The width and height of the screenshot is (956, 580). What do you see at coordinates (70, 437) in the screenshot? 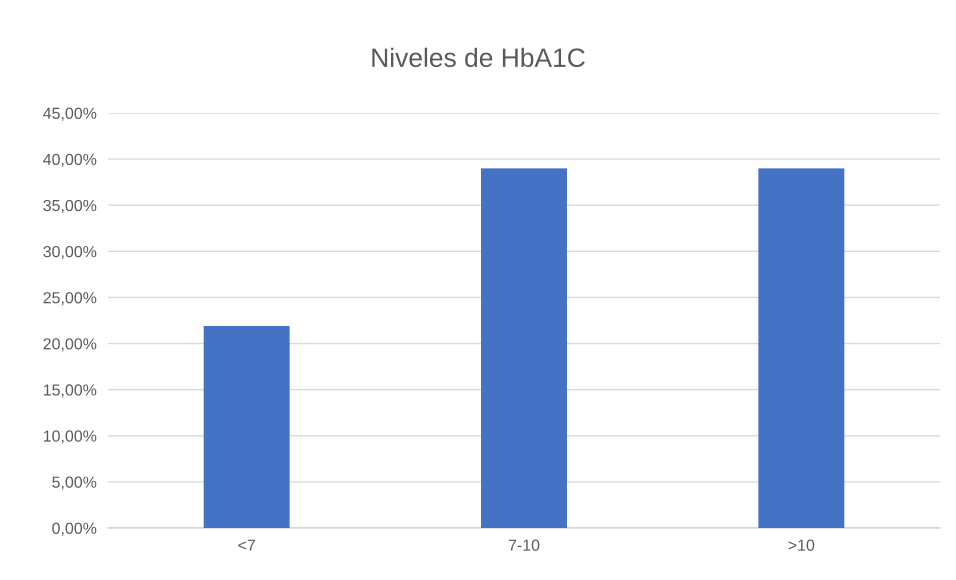
I see `y-tick-label: 10,00%` at bounding box center [70, 437].